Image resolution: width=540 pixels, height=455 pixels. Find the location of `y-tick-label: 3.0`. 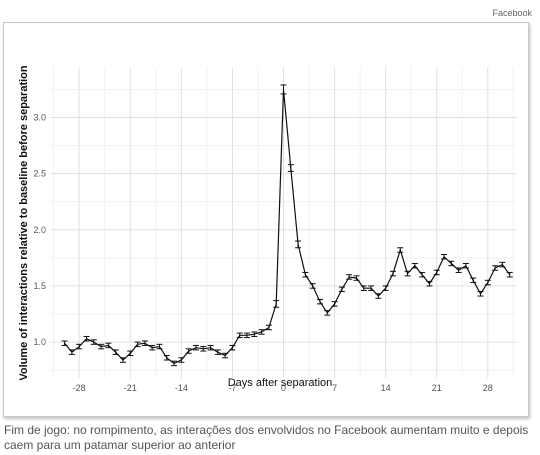

y-tick-label: 3.0 is located at coordinates (39, 118).